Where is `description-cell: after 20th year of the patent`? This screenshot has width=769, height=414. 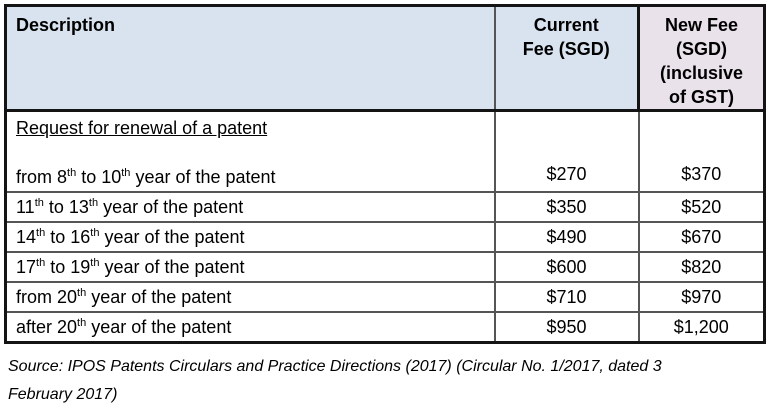
description-cell: after 20th year of the patent is located at coordinates (250, 327).